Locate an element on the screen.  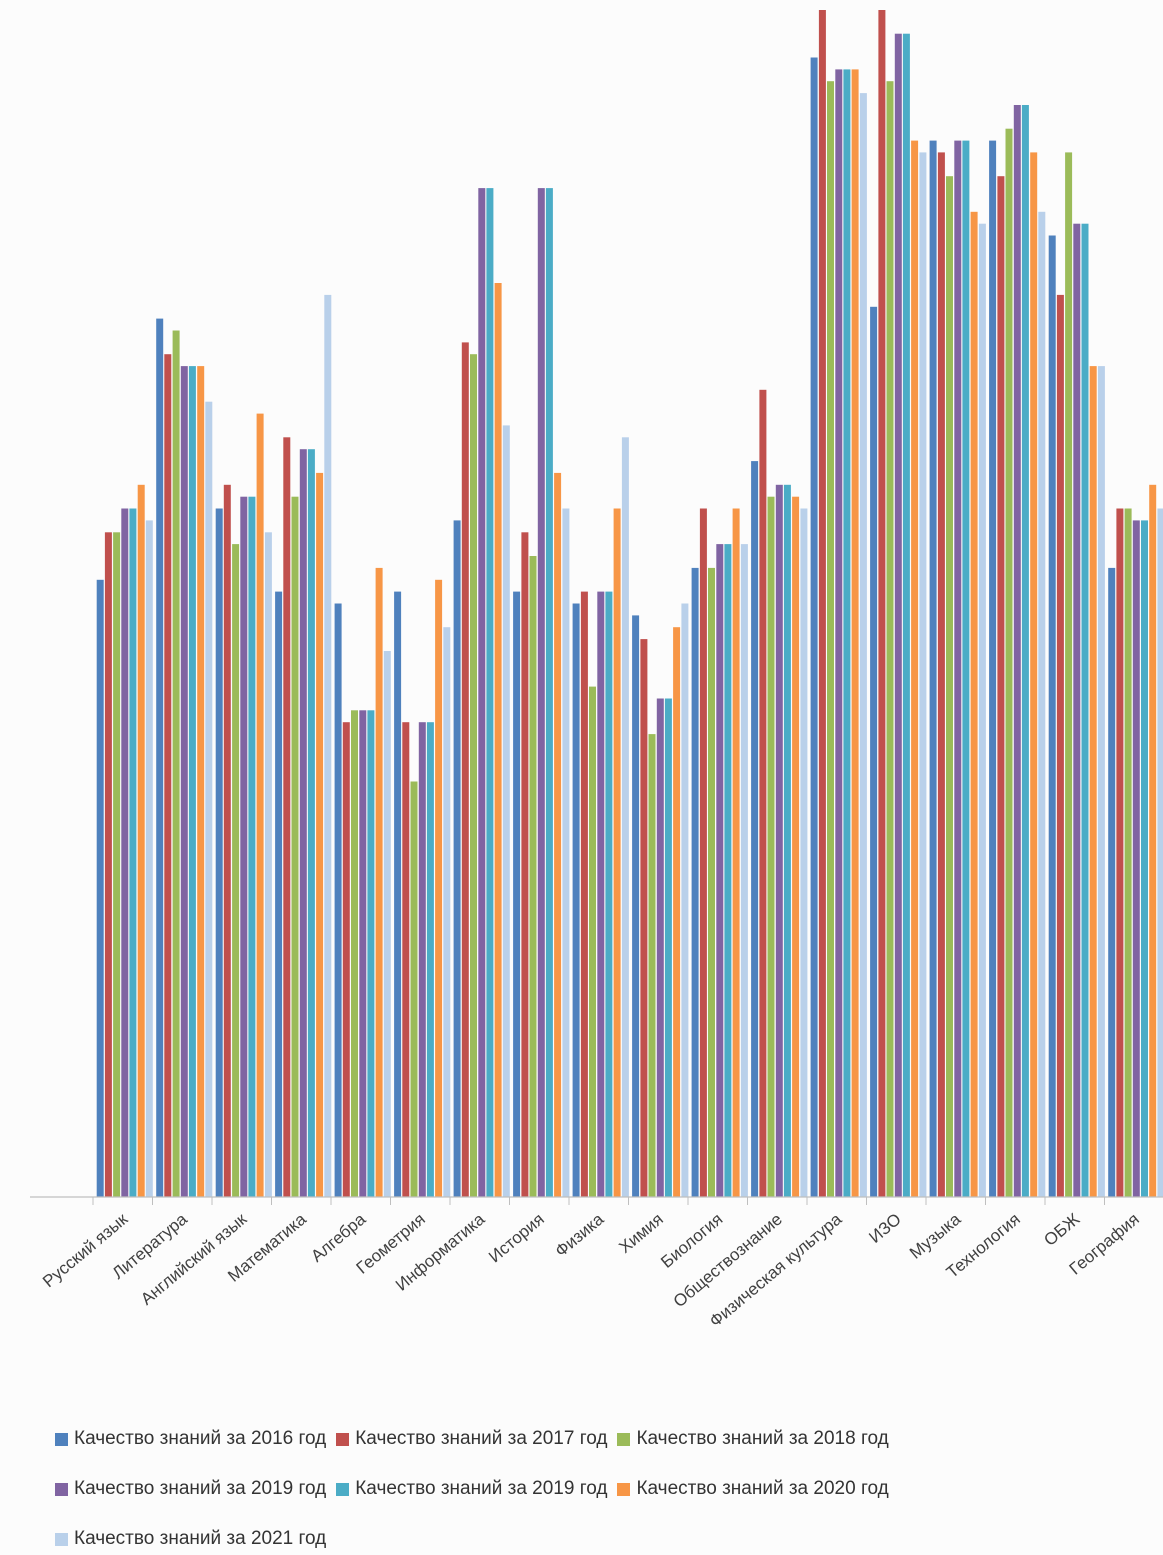
legend-item: Качество знаний за 2020 год is located at coordinates (753, 1489).